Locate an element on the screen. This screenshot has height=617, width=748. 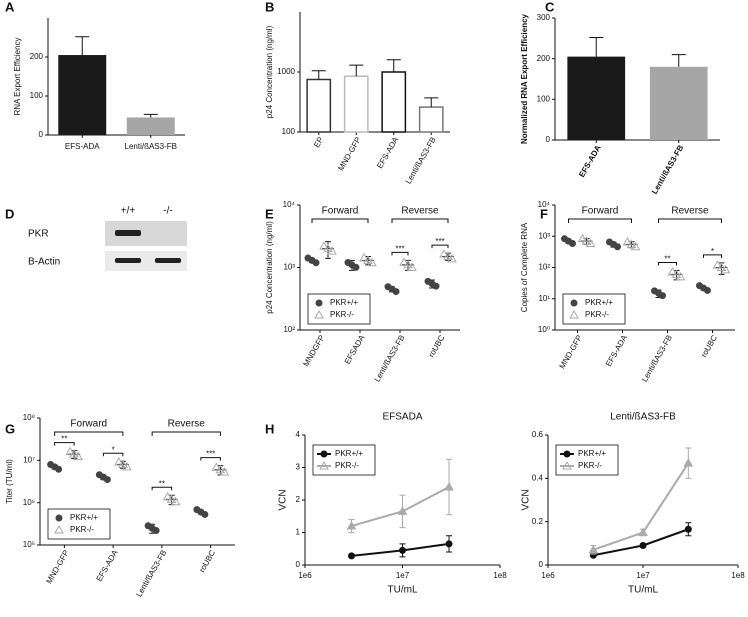
x-tick-label: EP is located at coordinates (318, 143).